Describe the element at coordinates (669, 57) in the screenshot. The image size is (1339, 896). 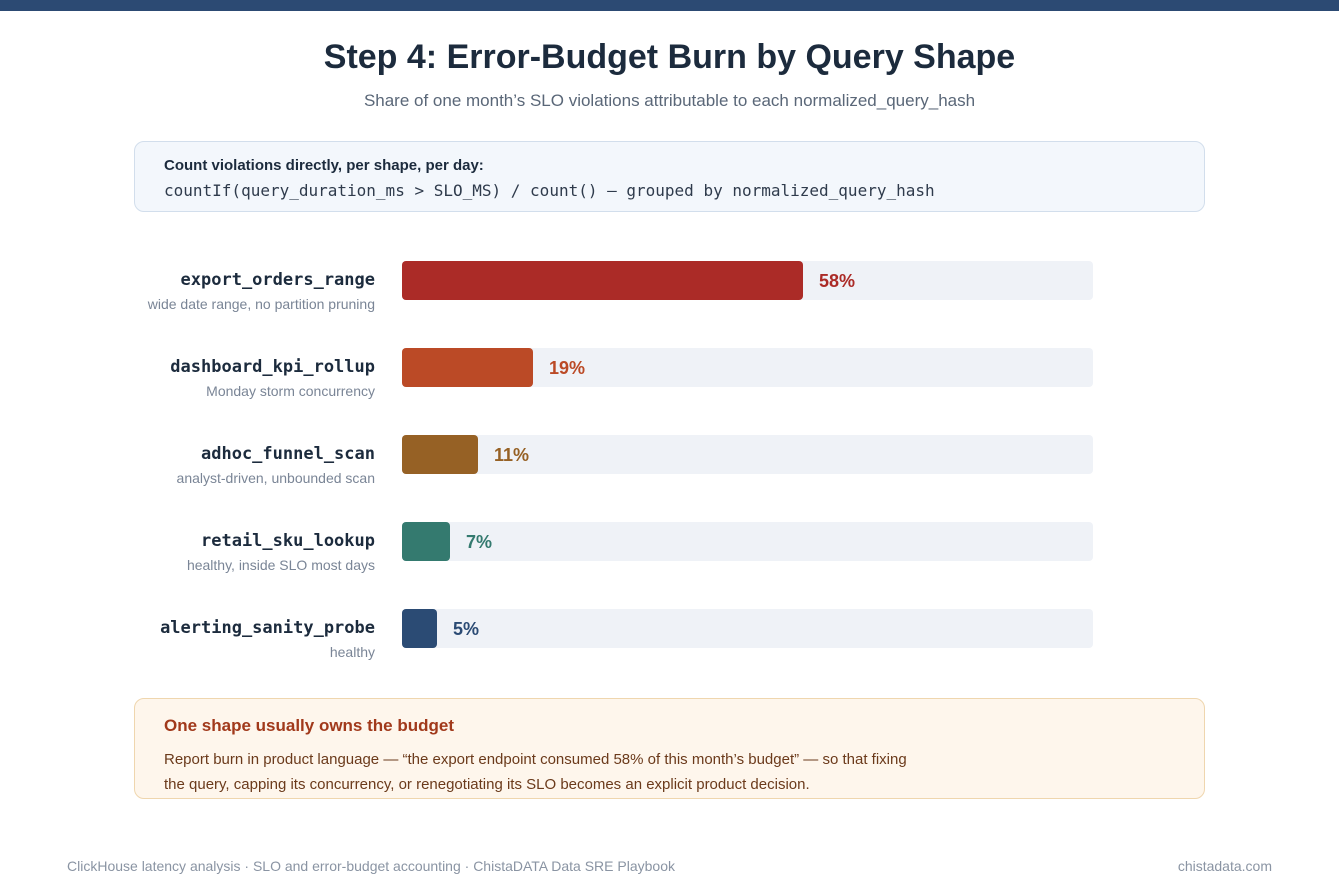
I see `page-title: Step 4: Error-Budget Burn by Query Shape` at that location.